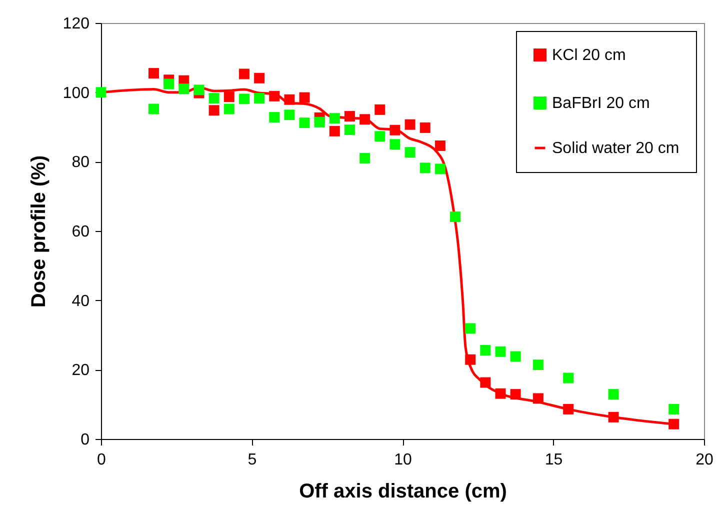 The image size is (717, 523). What do you see at coordinates (601, 103) in the screenshot?
I see `legend-label: BaFBrI 20 cm` at bounding box center [601, 103].